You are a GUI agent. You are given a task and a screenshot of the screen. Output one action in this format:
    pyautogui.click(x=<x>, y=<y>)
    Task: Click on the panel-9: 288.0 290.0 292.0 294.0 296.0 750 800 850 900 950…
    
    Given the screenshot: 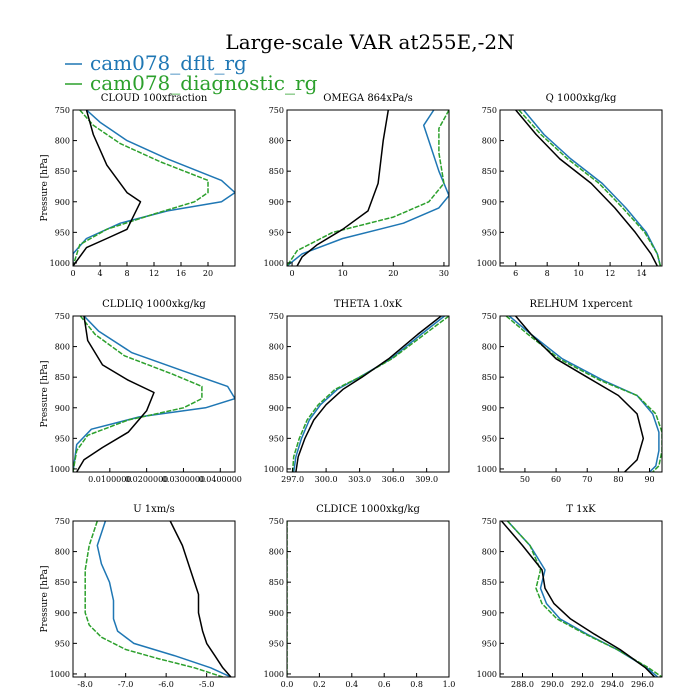 What is the action you would take?
    pyautogui.click(x=570, y=596)
    